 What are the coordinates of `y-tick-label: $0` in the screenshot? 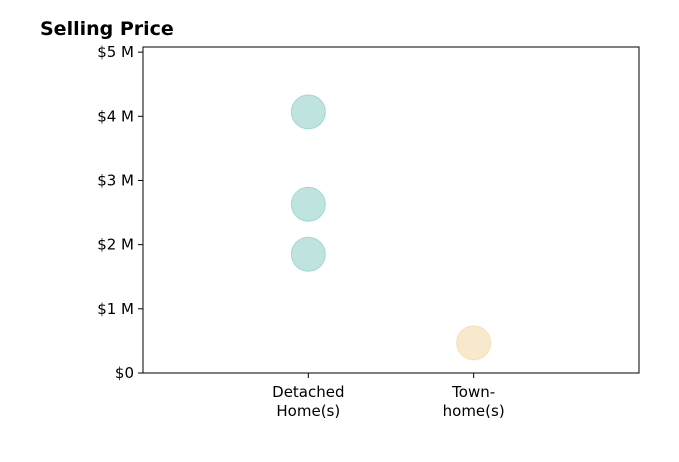 It's located at (124, 373).